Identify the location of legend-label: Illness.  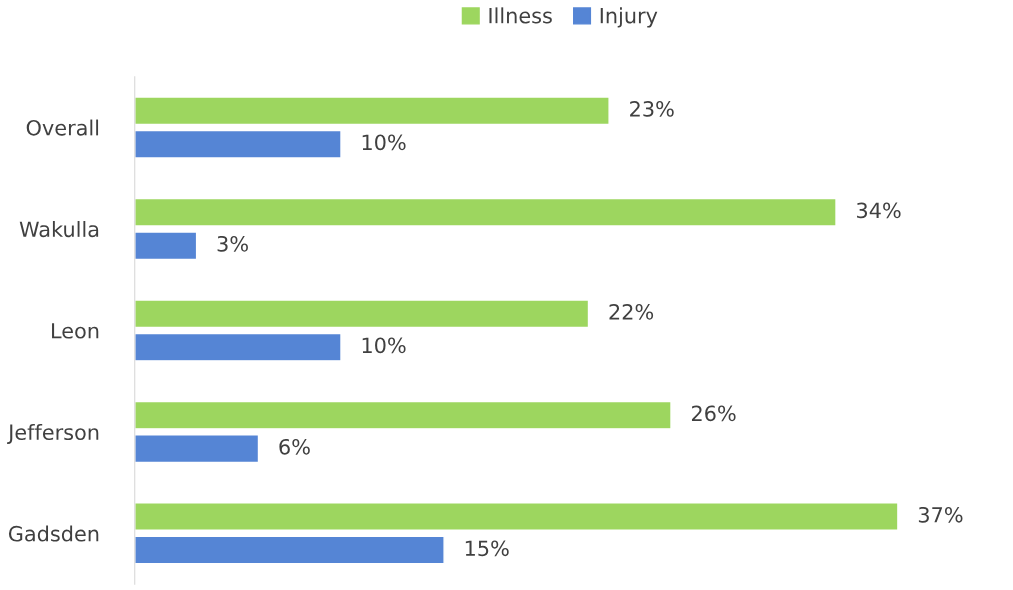
(520, 15).